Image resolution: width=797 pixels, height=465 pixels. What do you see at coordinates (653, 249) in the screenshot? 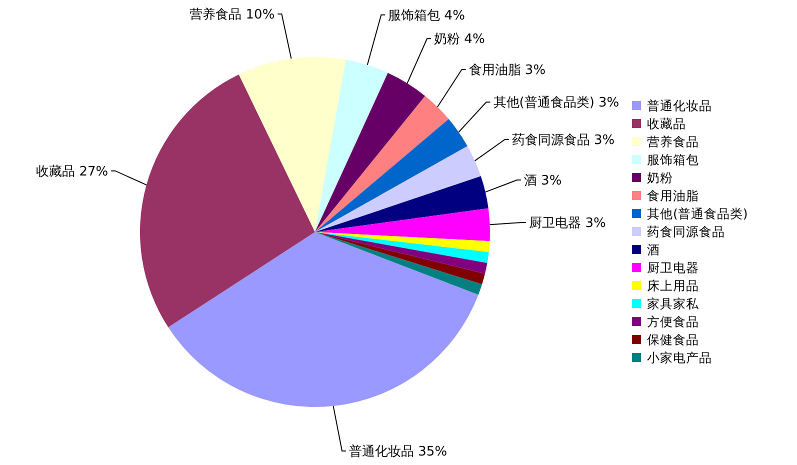
I see `legend-label: 酒` at bounding box center [653, 249].